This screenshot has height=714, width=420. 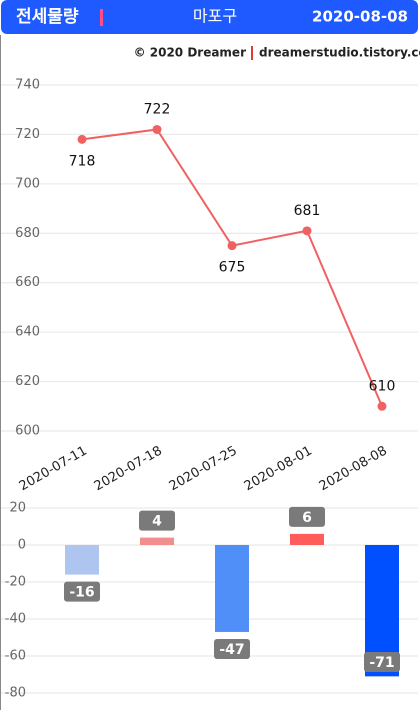 I want to click on header-region: 마포구, so click(x=215, y=16).